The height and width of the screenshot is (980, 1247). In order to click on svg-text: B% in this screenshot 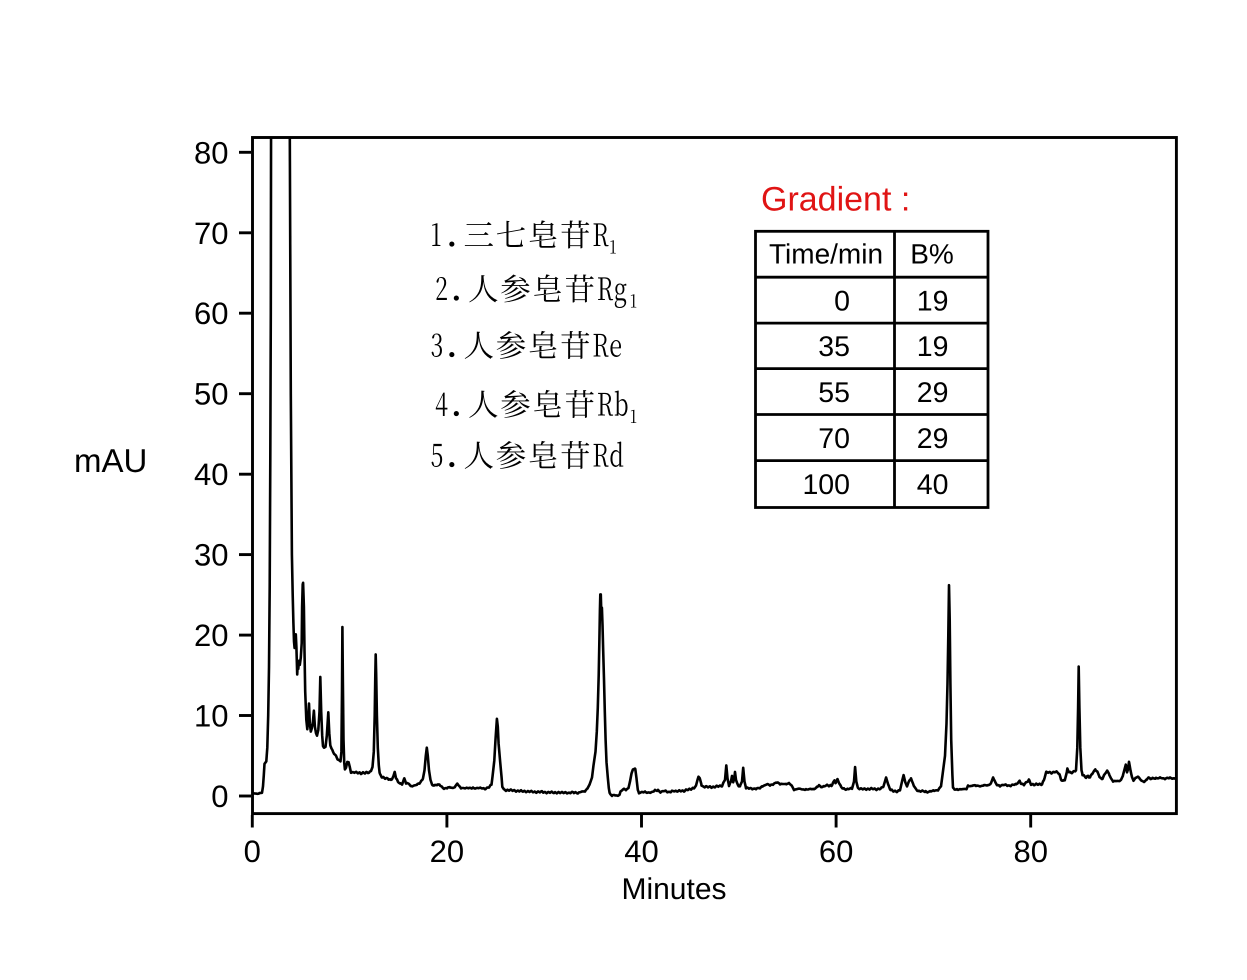, I will do `click(932, 254)`.